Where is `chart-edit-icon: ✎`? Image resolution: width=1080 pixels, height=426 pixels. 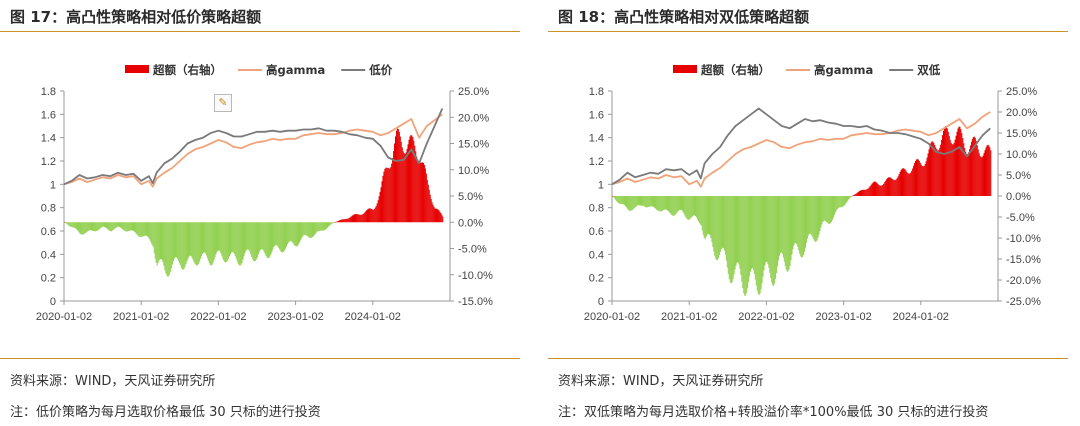
chart-edit-icon: ✎ is located at coordinates (223, 103).